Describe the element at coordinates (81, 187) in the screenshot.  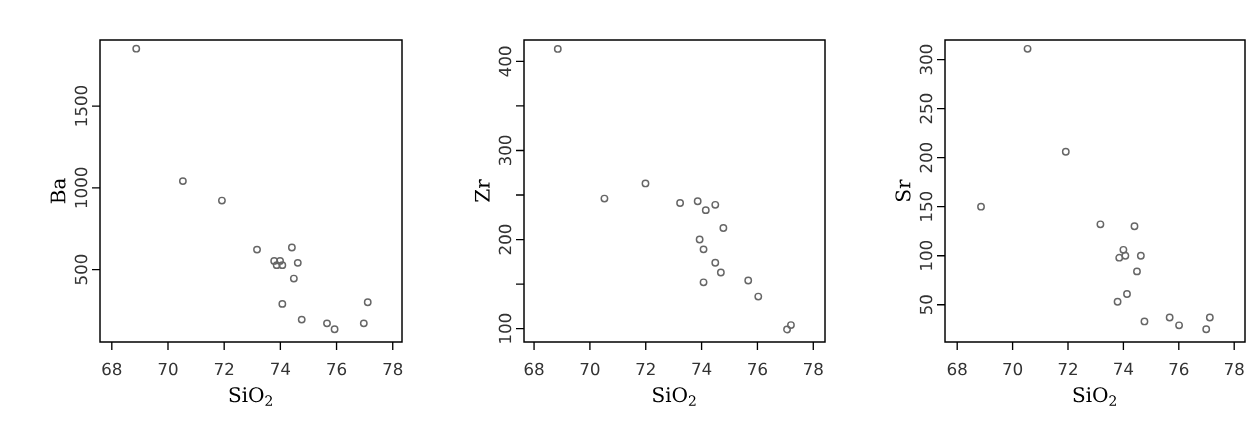
I see `y-tick-label: 1000` at that location.